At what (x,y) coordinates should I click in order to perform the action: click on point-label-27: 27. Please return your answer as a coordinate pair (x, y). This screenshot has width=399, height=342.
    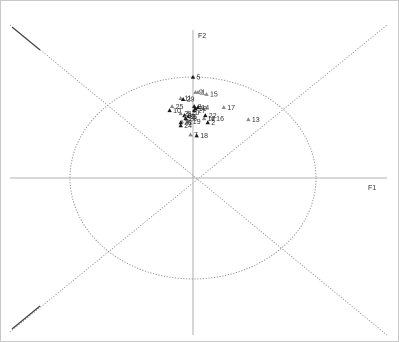
    Looking at the image, I should click on (202, 111).